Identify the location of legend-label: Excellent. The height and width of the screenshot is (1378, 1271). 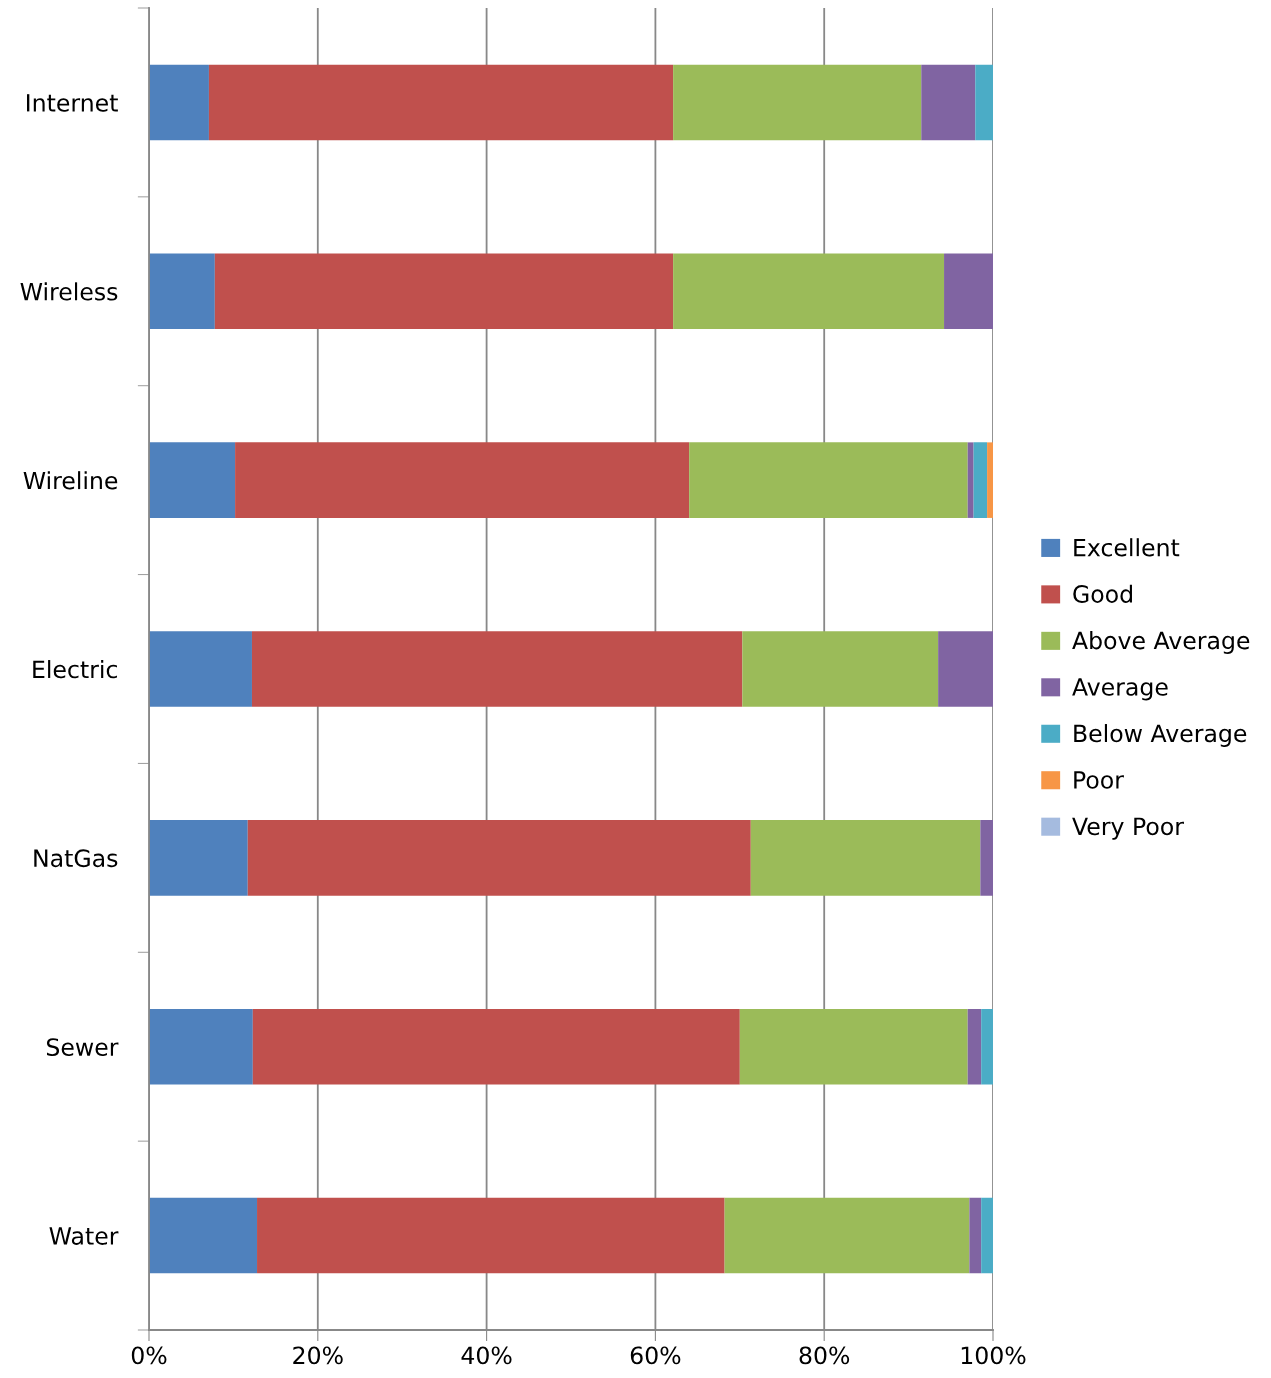
(1127, 547).